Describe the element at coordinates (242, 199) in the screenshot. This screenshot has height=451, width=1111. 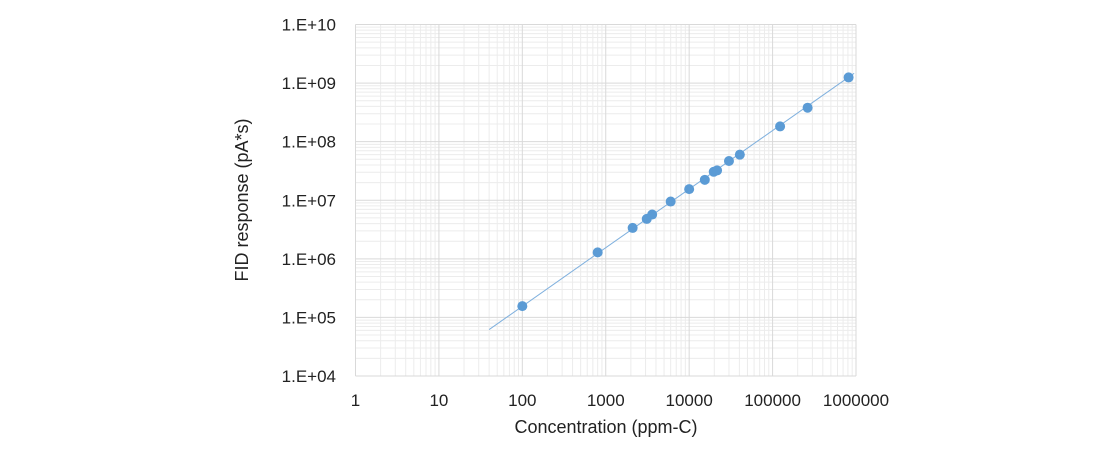
I see `y-axis-label: FID response (pA*s)` at that location.